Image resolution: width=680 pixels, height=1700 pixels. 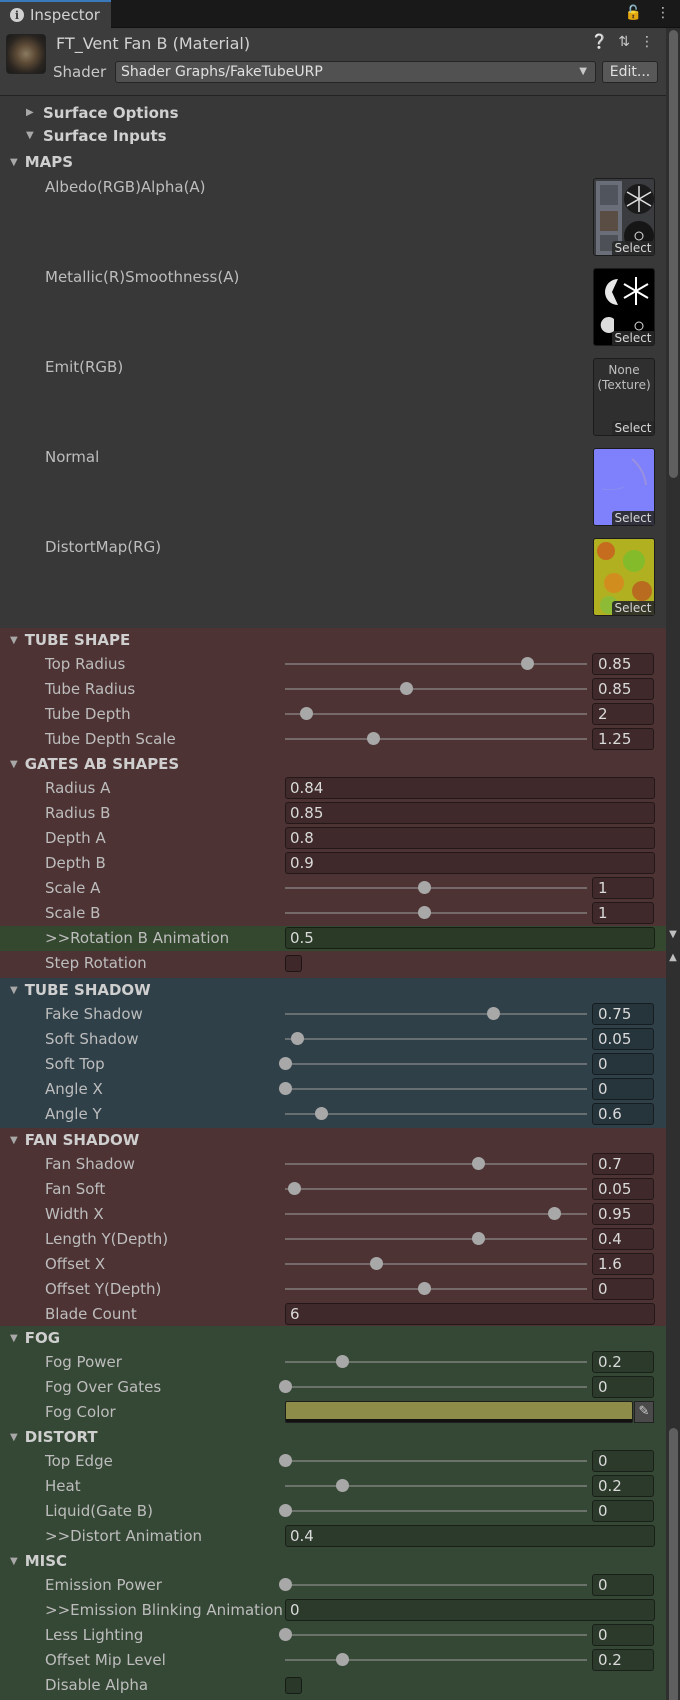 What do you see at coordinates (55, 14) in the screenshot?
I see `tab-inspector: i Inspector` at bounding box center [55, 14].